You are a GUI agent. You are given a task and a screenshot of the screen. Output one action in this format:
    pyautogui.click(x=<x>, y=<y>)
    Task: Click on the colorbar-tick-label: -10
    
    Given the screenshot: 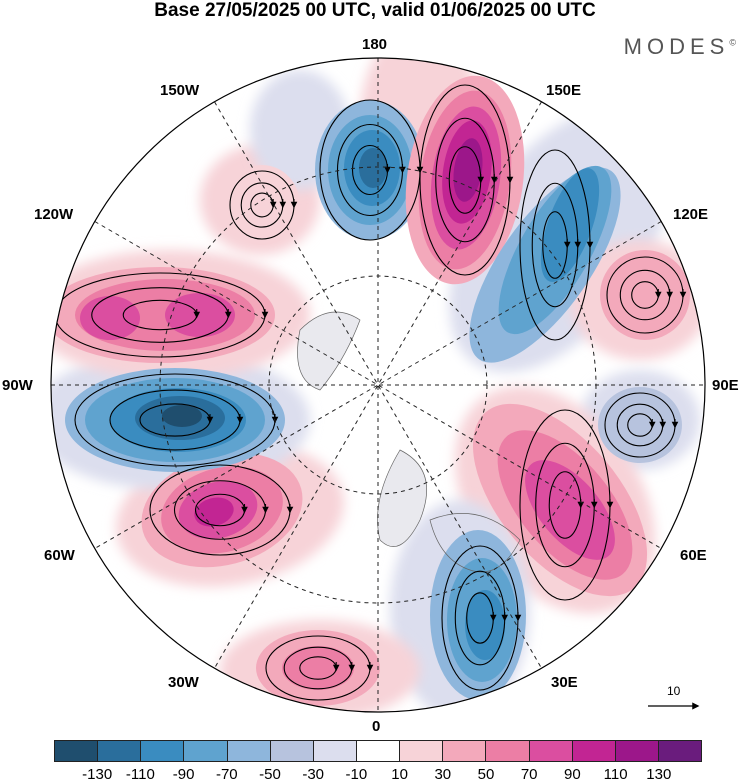 What is the action you would take?
    pyautogui.click(x=356, y=774)
    